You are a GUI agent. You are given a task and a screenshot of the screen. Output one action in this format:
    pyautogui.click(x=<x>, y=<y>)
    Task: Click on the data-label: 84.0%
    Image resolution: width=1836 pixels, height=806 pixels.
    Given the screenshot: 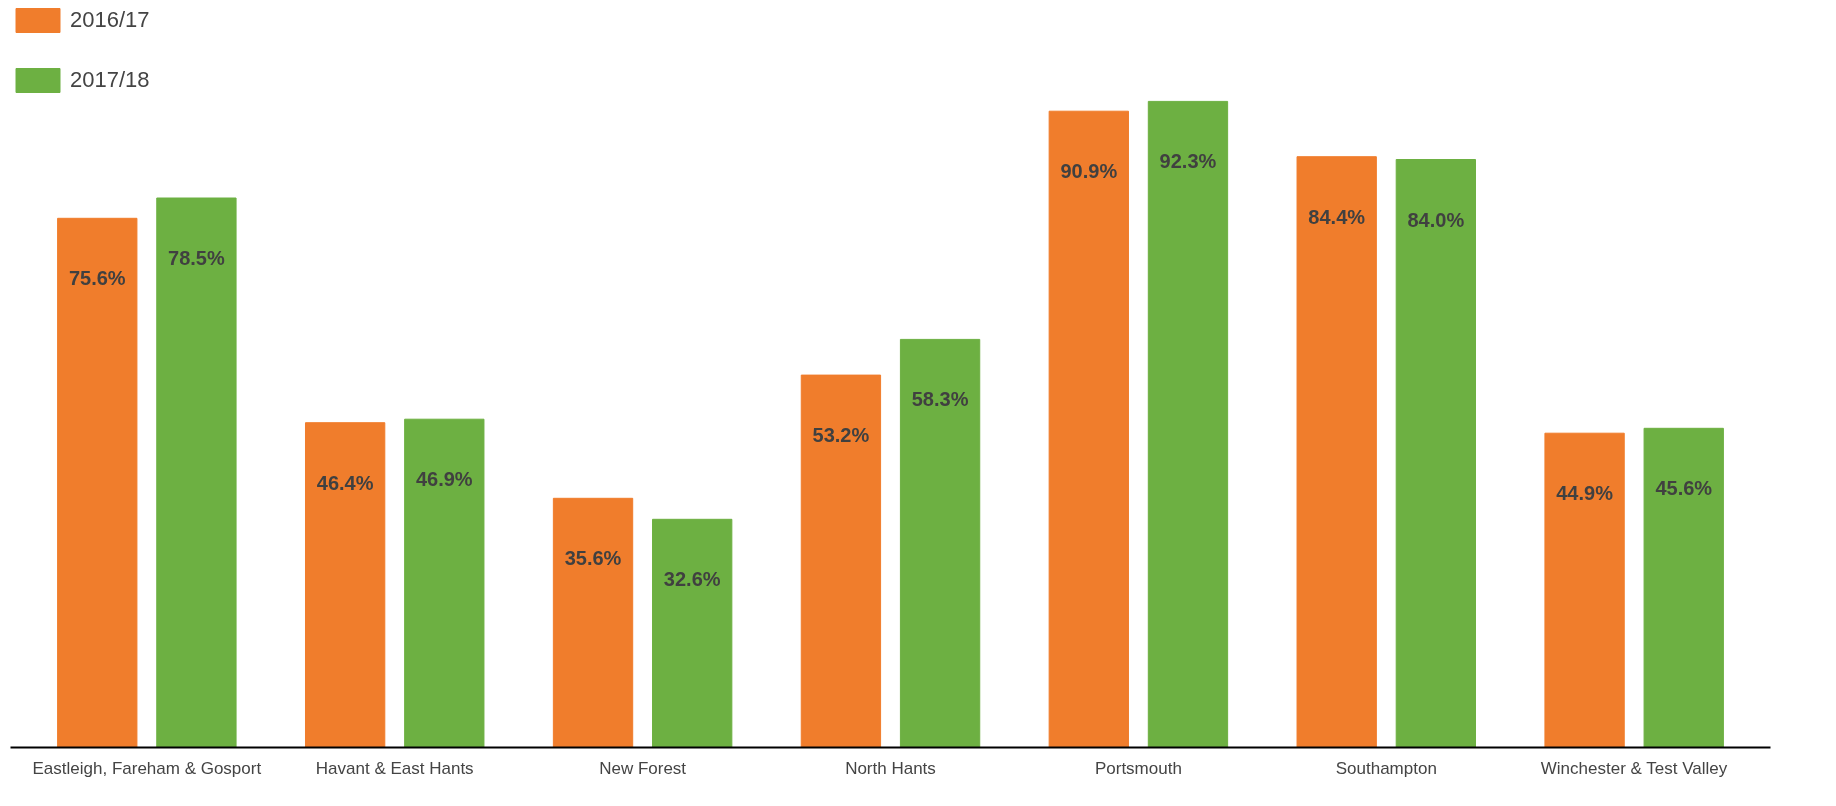 What is the action you would take?
    pyautogui.click(x=1436, y=219)
    